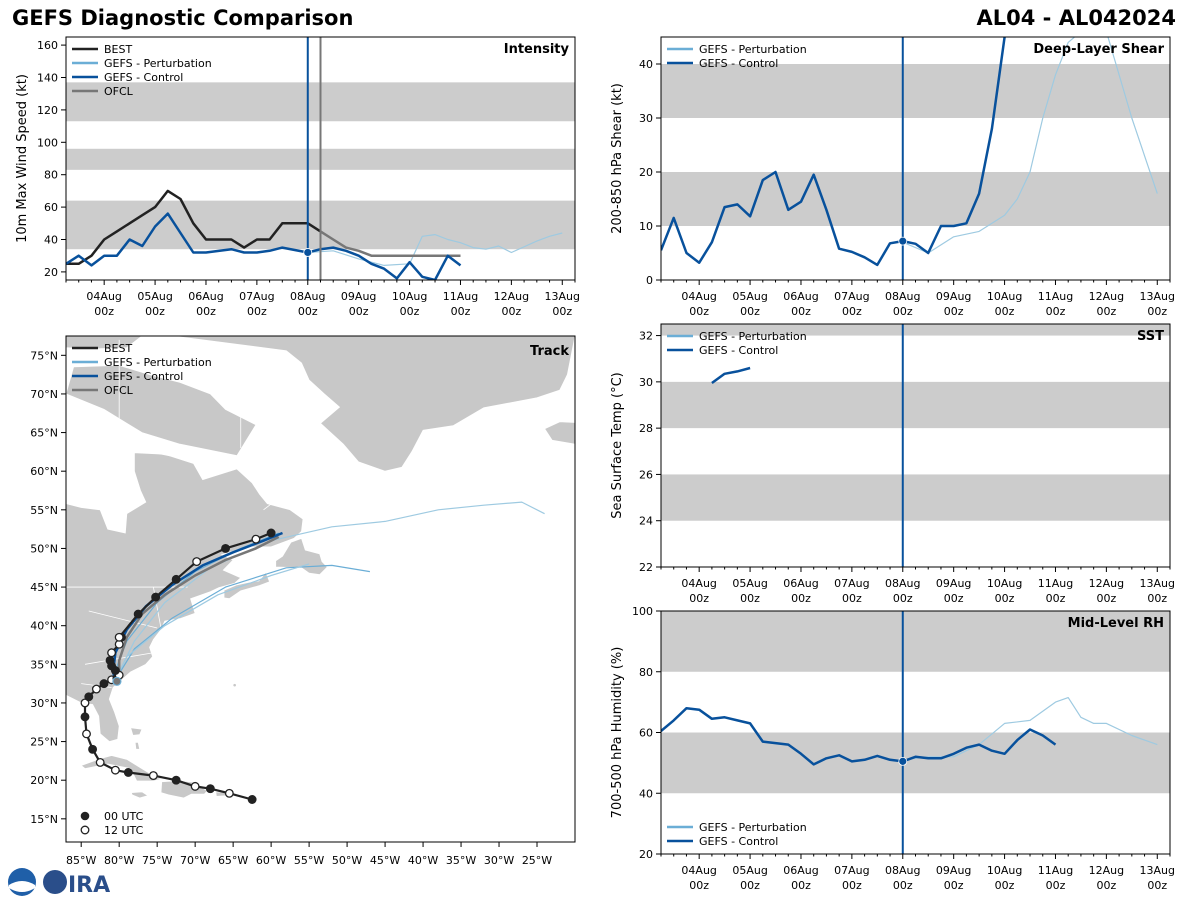  What do you see at coordinates (195, 860) in the screenshot?
I see `track-x-tick-label: 70°W` at bounding box center [195, 860].